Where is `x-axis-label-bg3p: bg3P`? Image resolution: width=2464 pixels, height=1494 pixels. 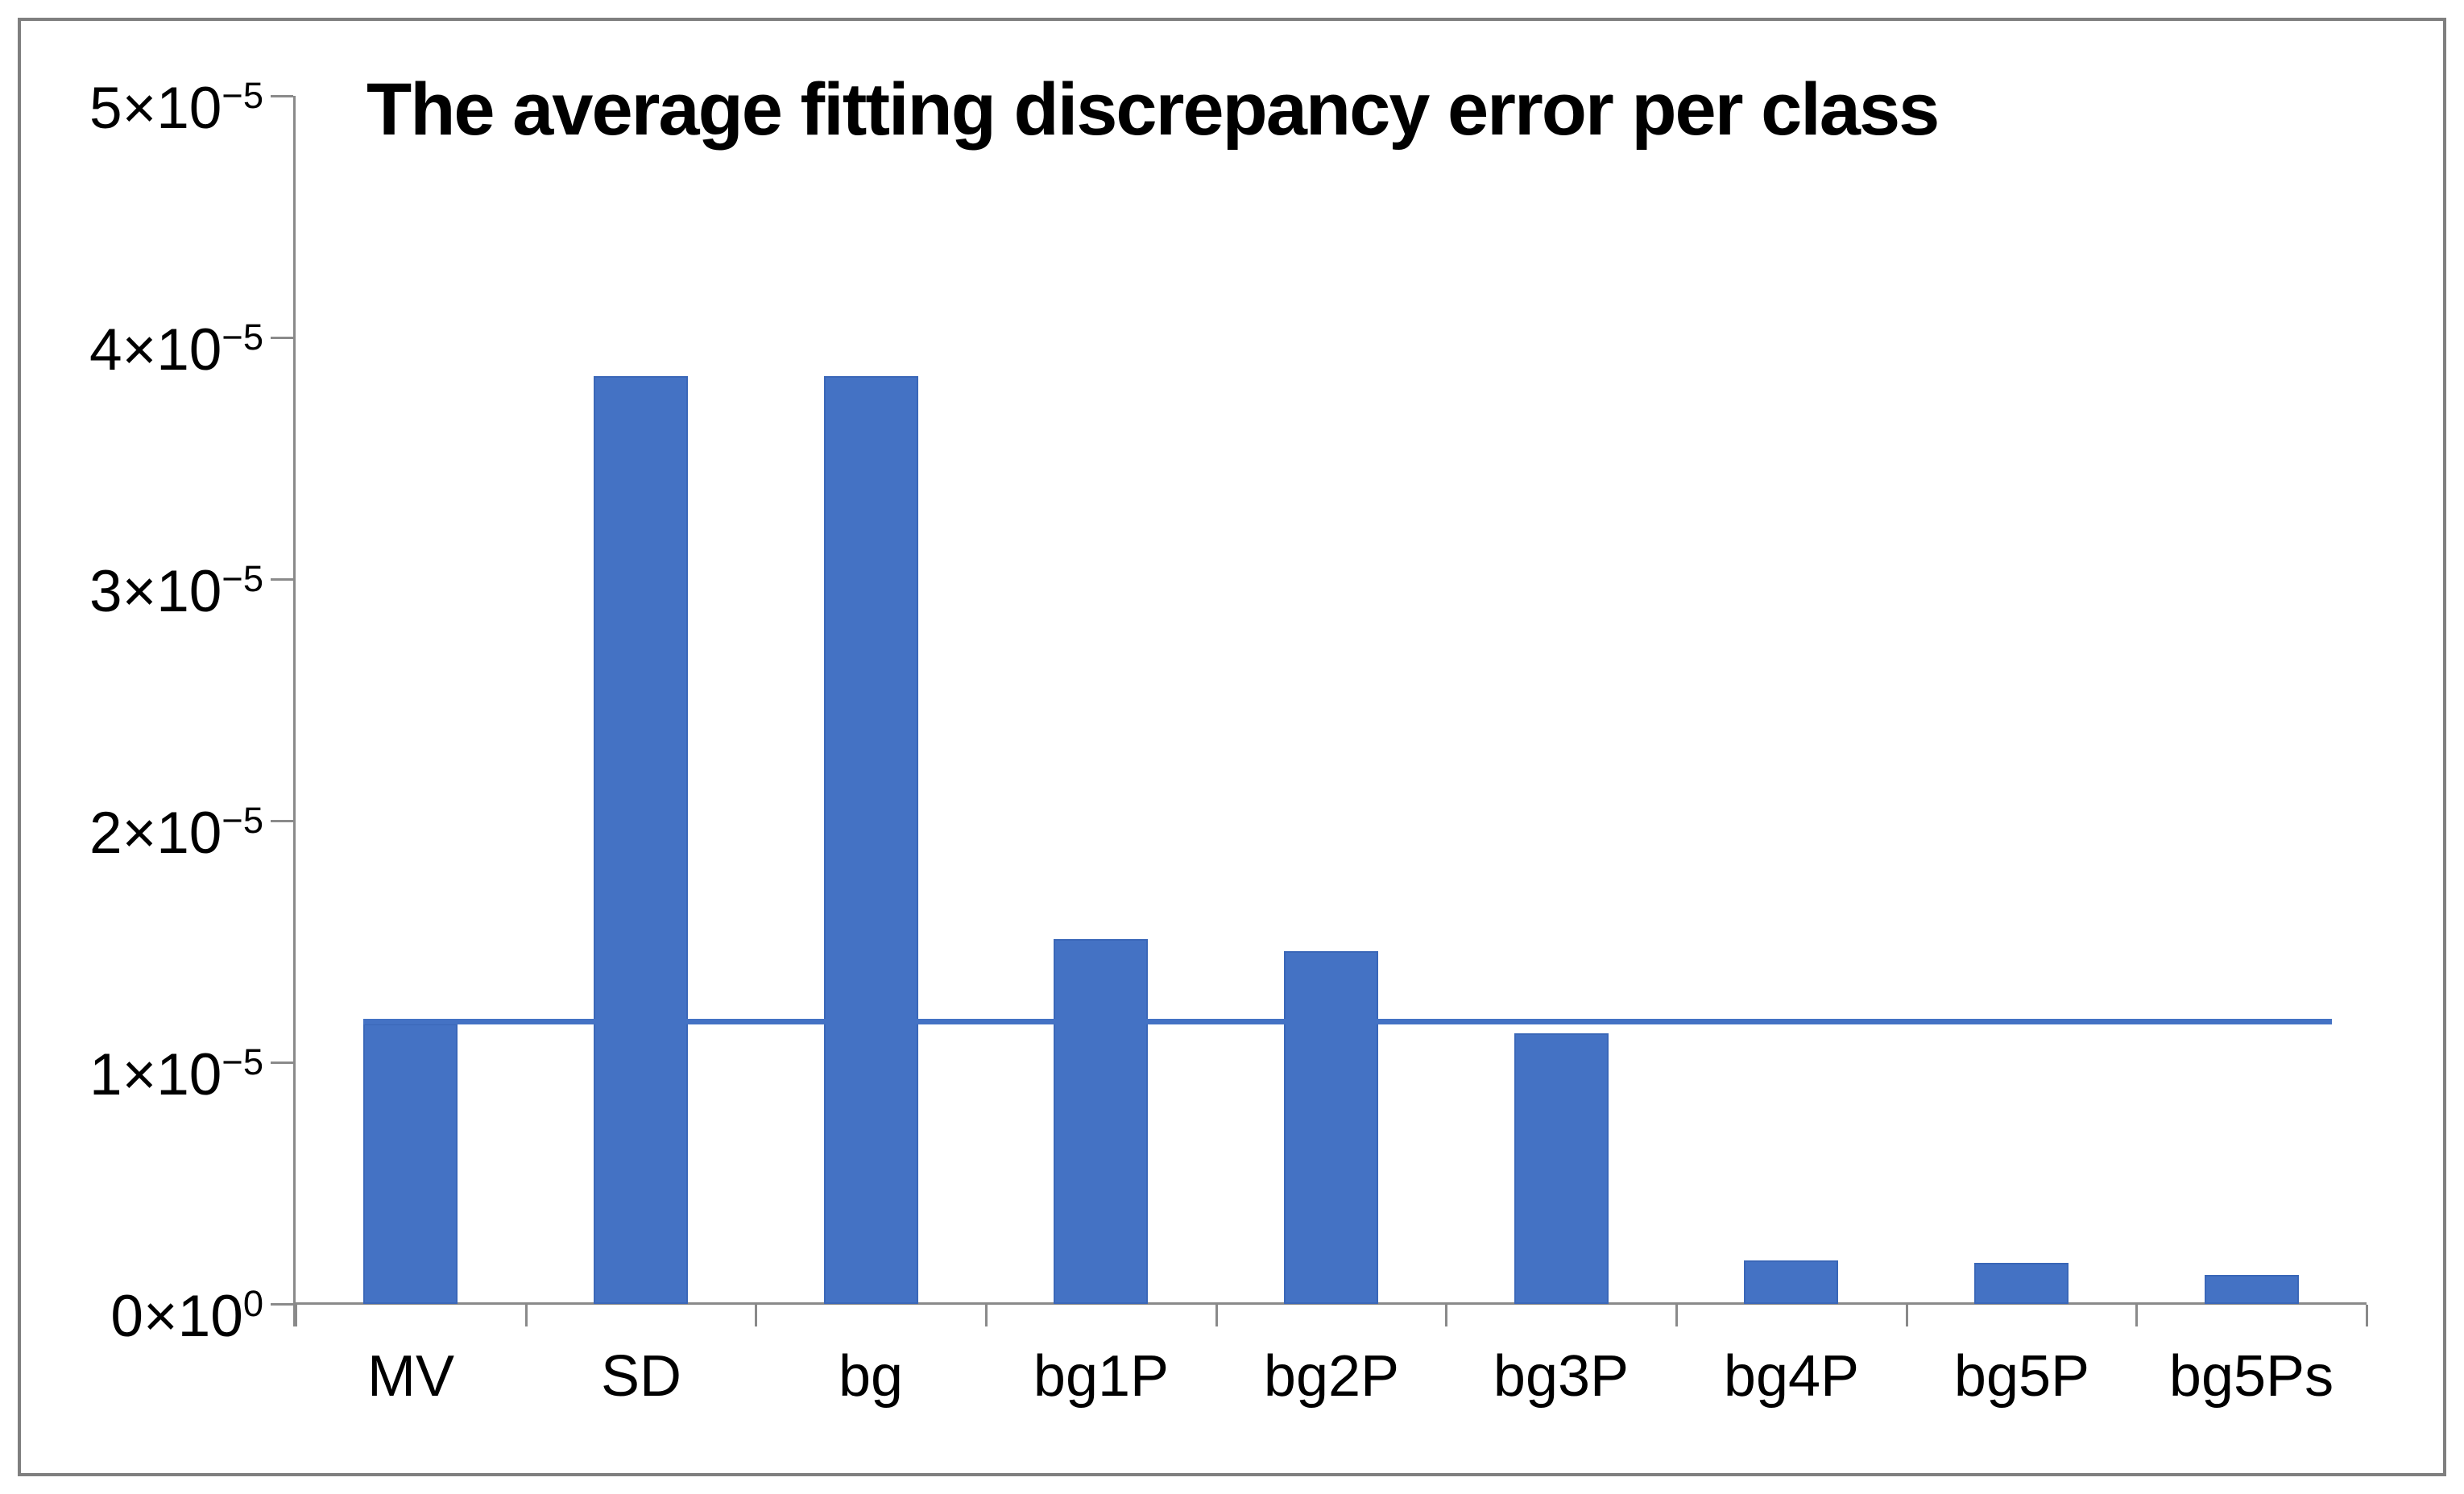
x-axis-label-bg3p: bg3P is located at coordinates (1561, 1376).